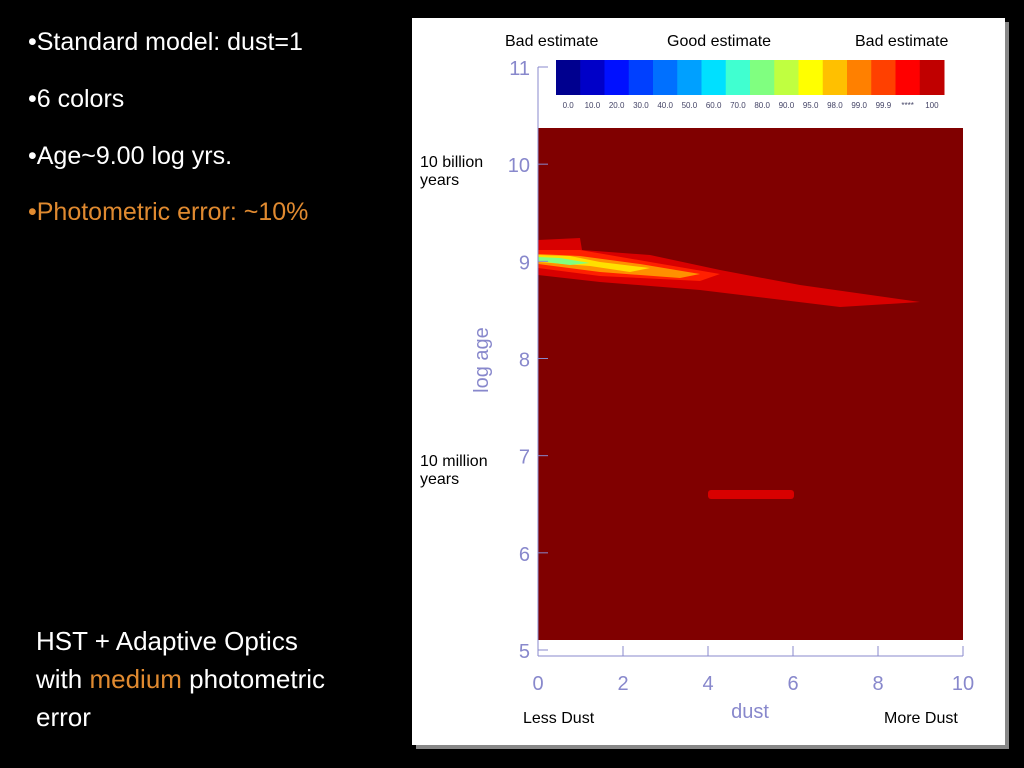 Image resolution: width=1024 pixels, height=768 pixels. What do you see at coordinates (690, 105) in the screenshot?
I see `colorbar-label: 50.0` at bounding box center [690, 105].